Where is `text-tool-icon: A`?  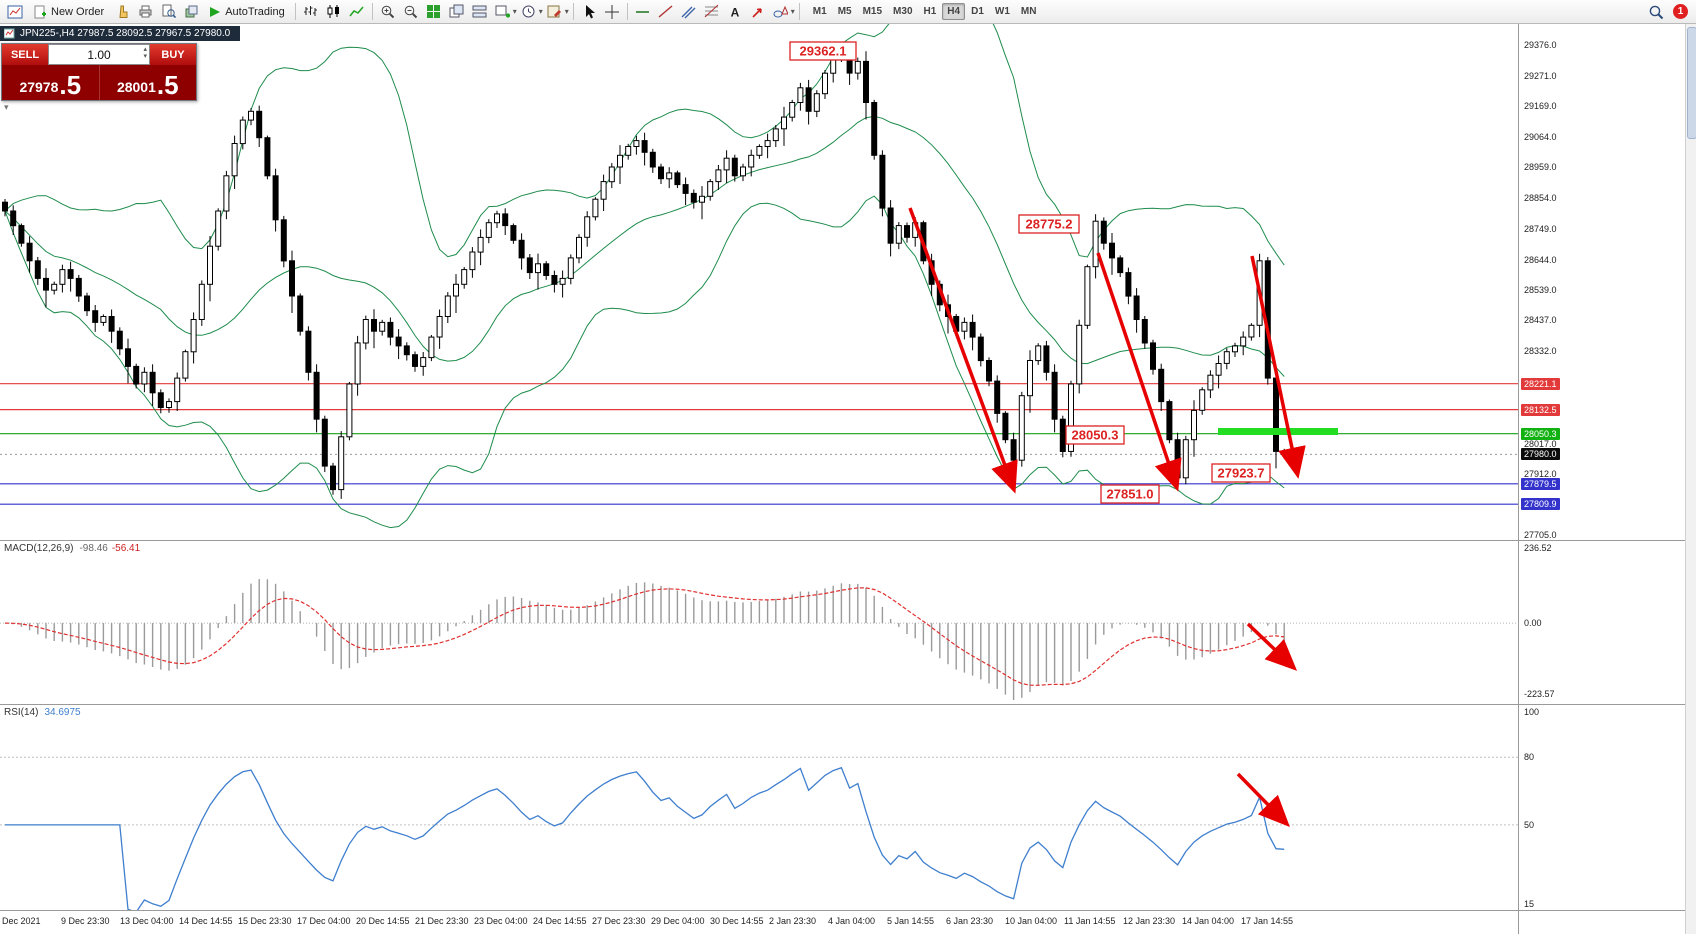 text-tool-icon: A is located at coordinates (735, 12).